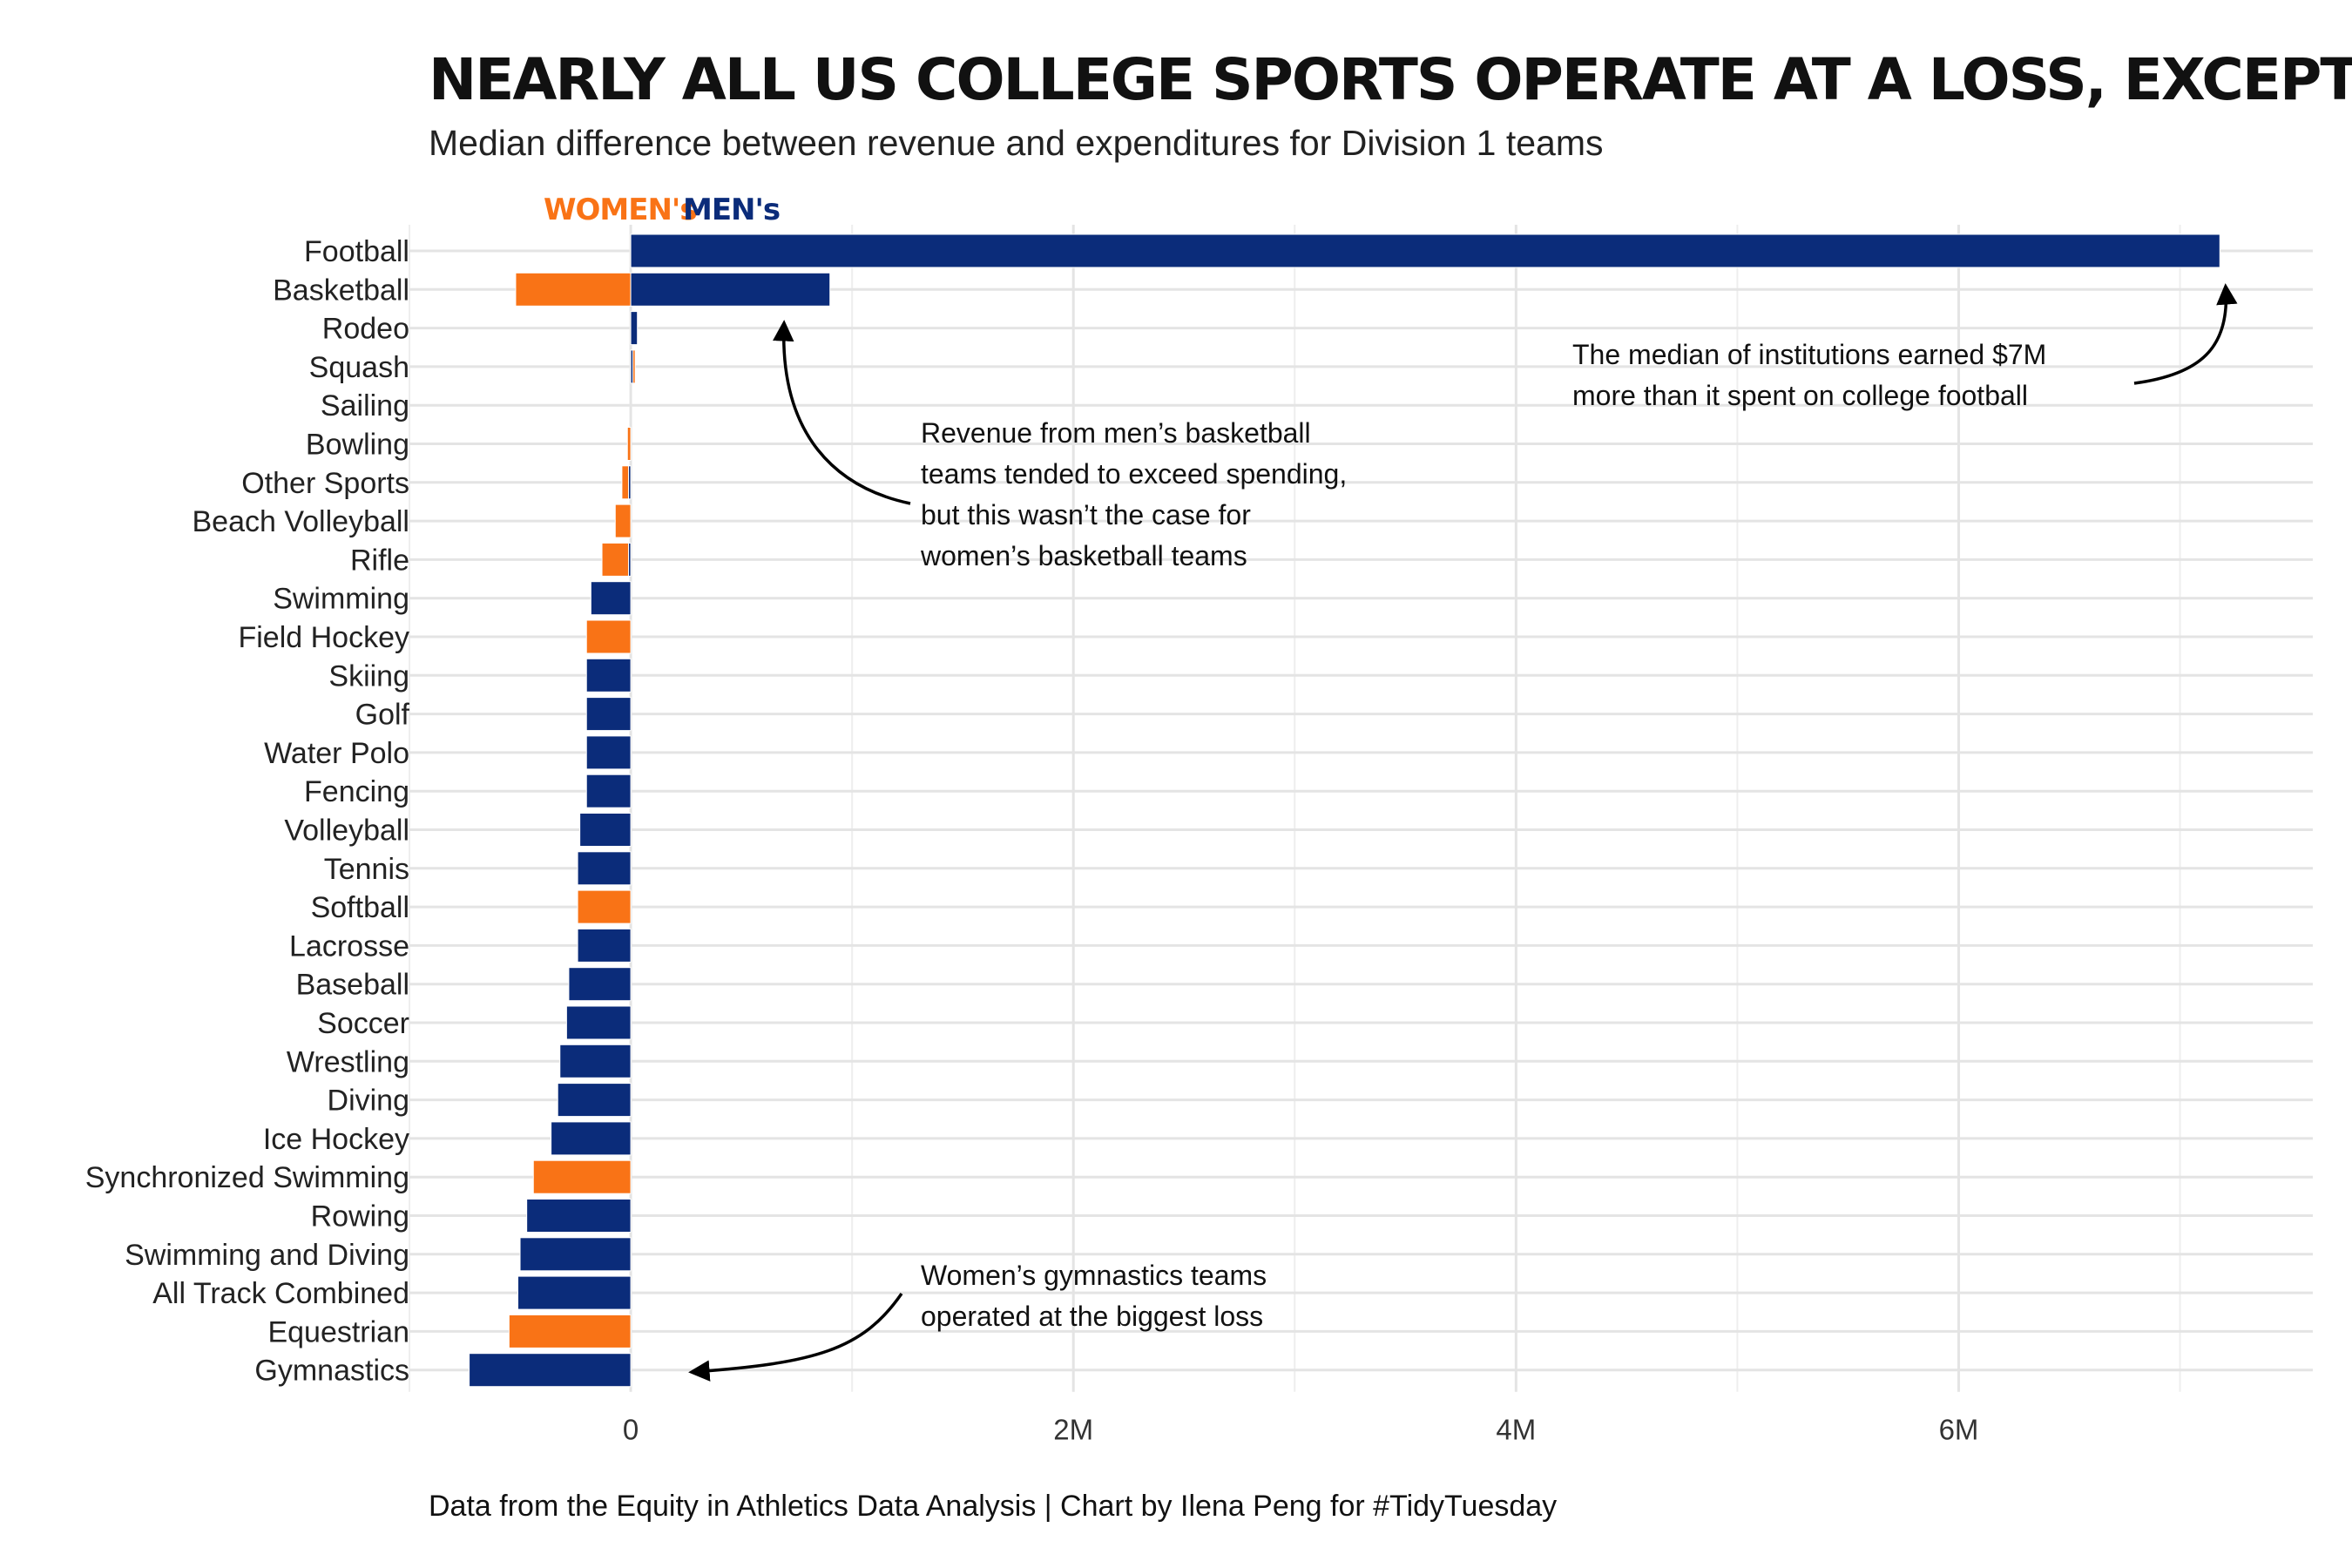  I want to click on womens-bar-basketball, so click(574, 289).